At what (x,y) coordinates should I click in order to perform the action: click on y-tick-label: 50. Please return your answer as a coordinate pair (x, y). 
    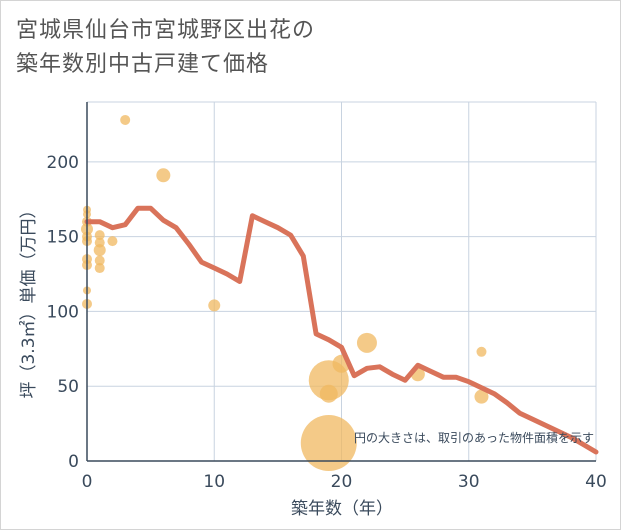
    Looking at the image, I should click on (68, 387).